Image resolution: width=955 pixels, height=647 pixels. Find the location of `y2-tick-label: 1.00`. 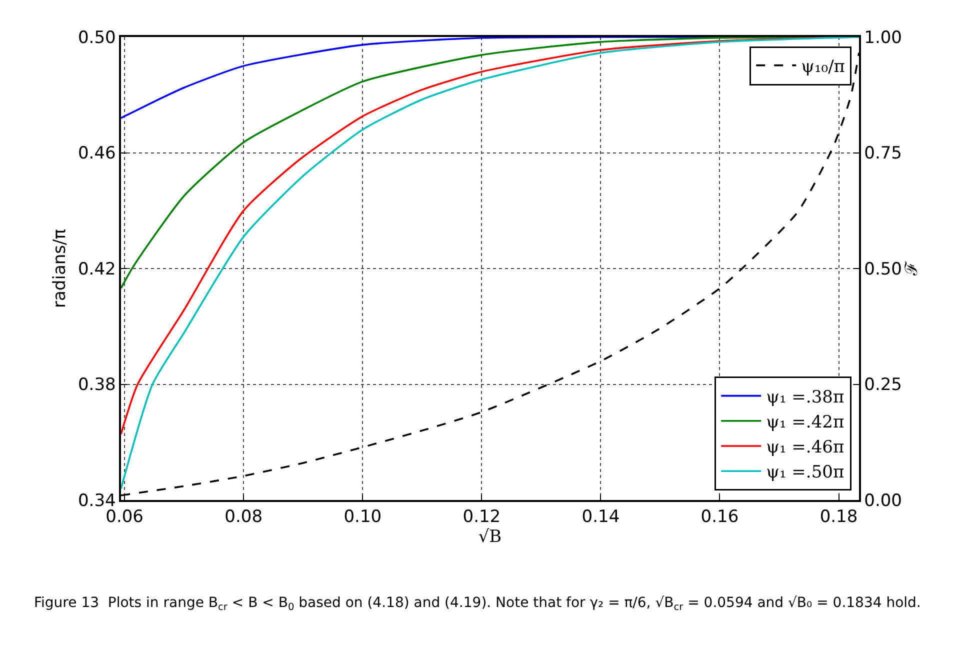

y2-tick-label: 1.00 is located at coordinates (883, 38).